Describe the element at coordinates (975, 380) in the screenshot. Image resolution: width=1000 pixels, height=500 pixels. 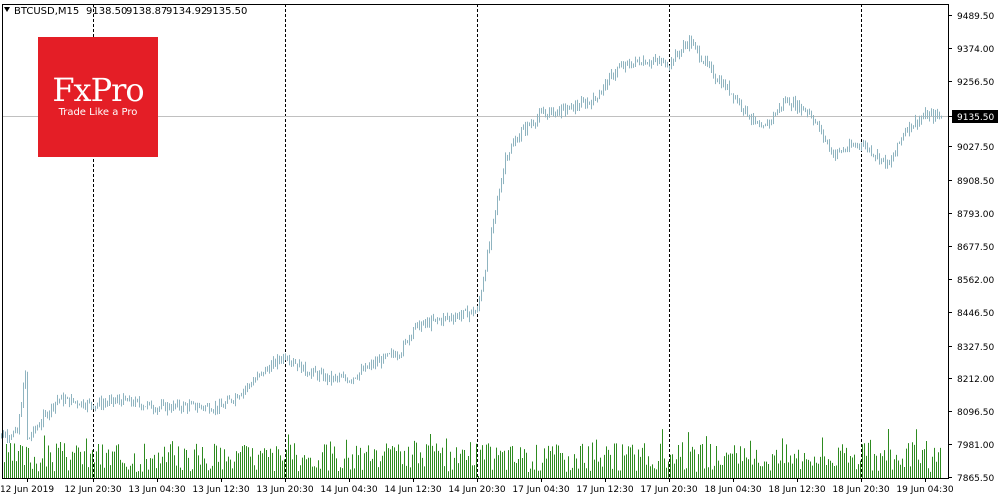
I see `price-tick-label: 8212.00` at that location.